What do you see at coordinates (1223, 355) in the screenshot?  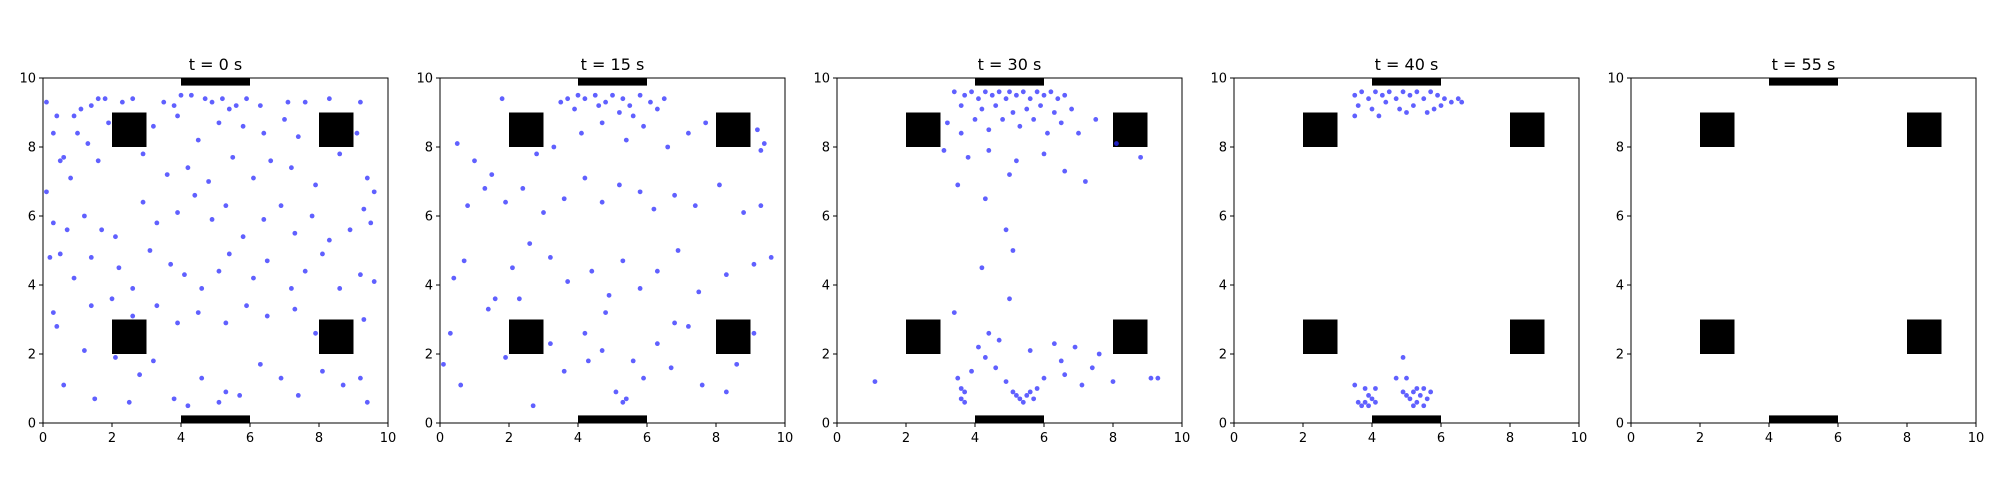 I see `y-tick-label: 2` at bounding box center [1223, 355].